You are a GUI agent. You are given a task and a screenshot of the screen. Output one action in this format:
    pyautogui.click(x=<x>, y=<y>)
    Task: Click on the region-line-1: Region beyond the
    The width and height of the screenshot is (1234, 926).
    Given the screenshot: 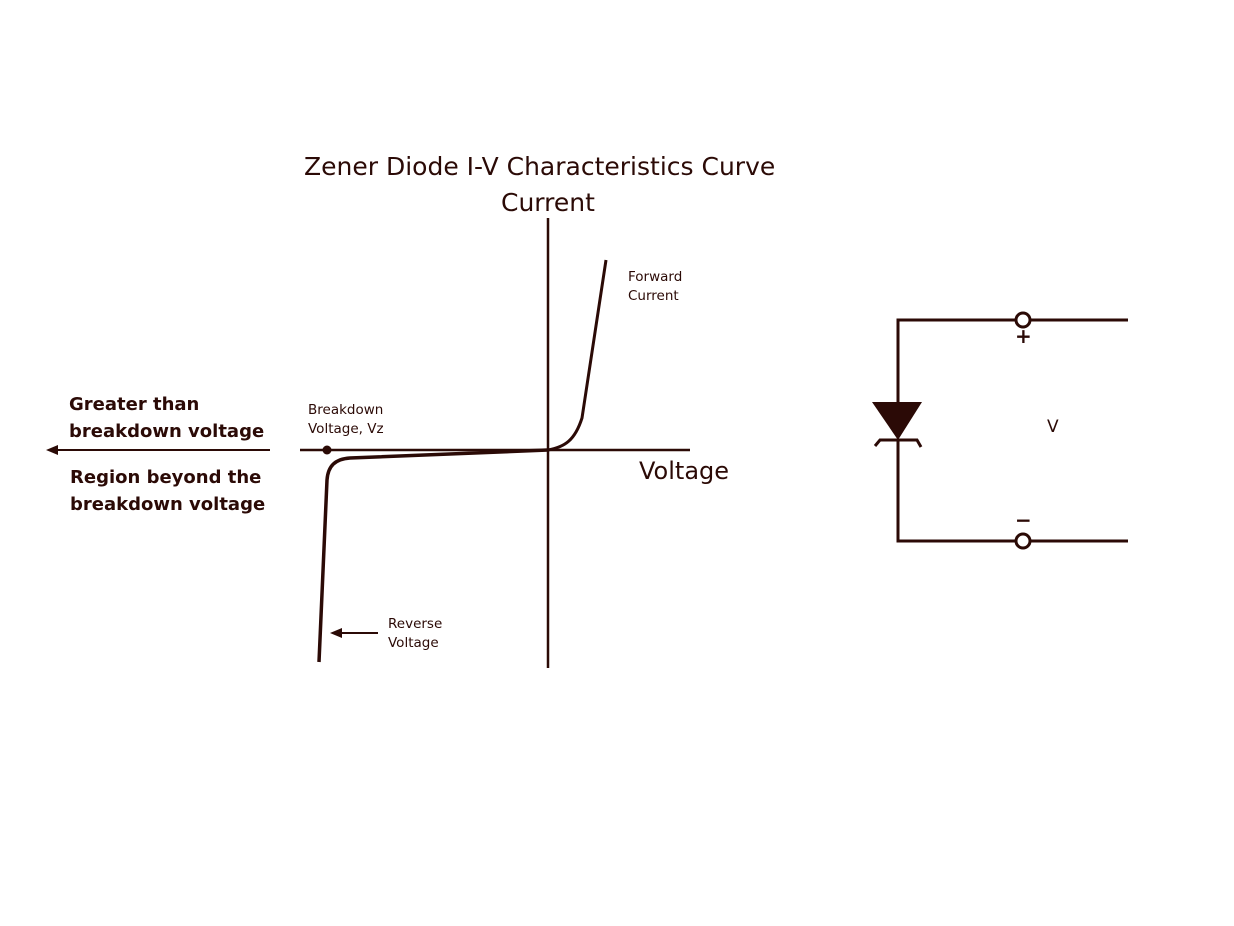 What is the action you would take?
    pyautogui.click(x=166, y=477)
    